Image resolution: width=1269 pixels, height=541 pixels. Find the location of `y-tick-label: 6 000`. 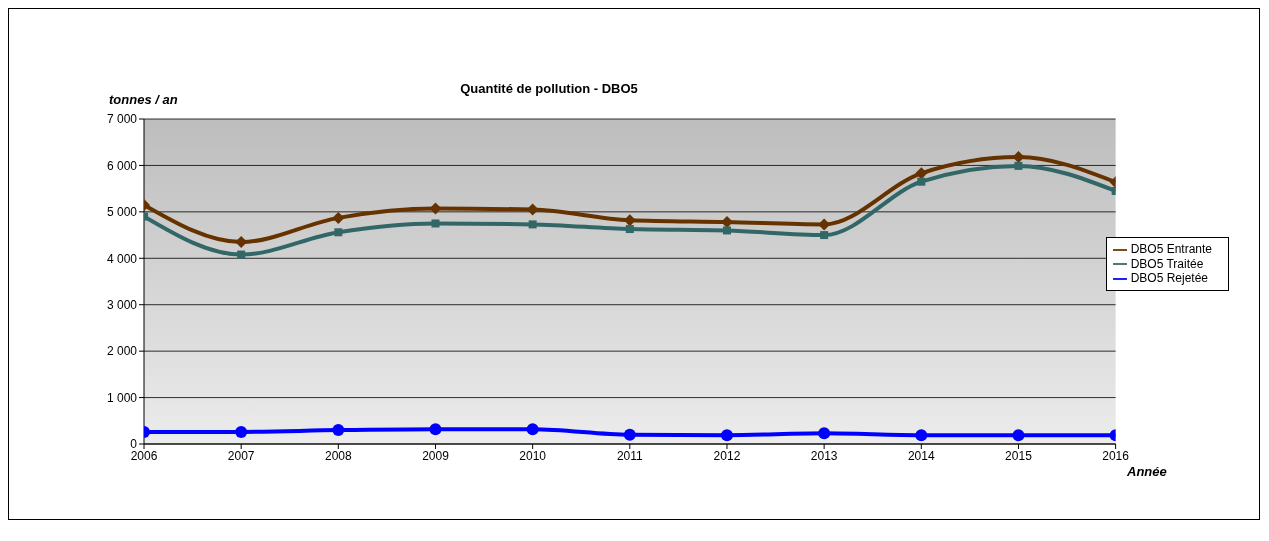

y-tick-label: 6 000 is located at coordinates (122, 165).